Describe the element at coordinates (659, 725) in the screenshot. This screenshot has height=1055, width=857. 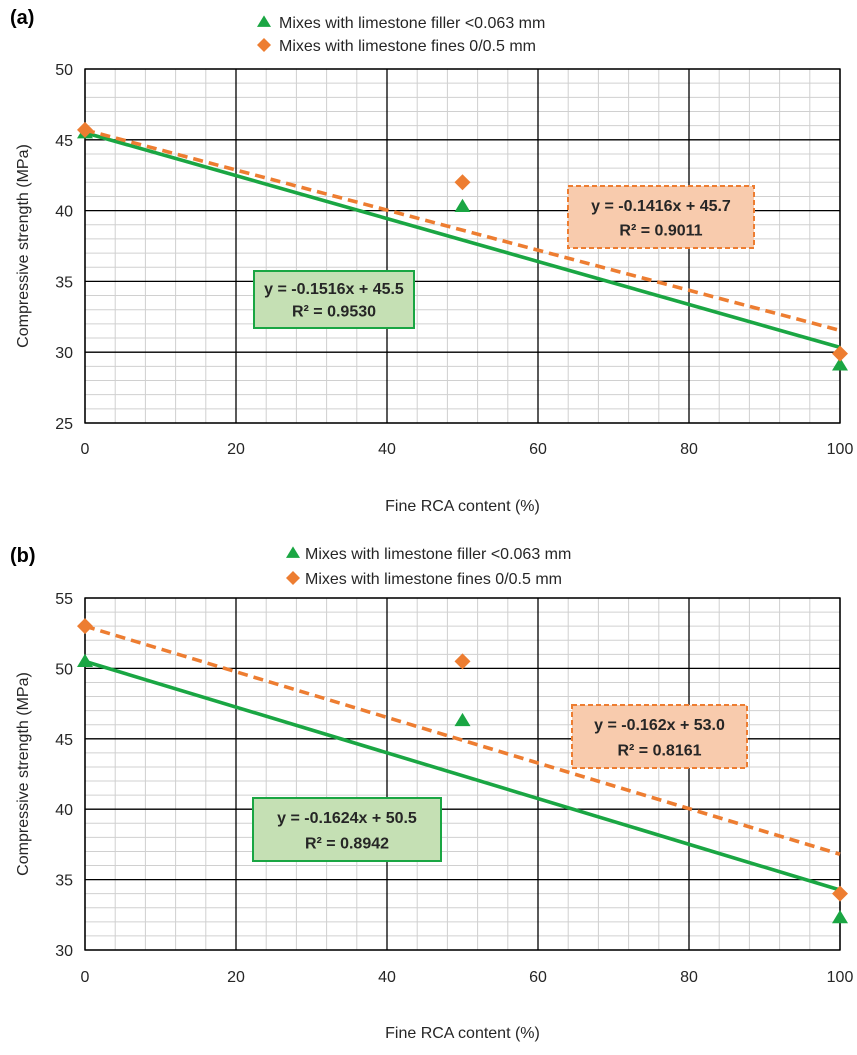
I see `trendline-equation: y = -0.162x + 53.0` at that location.